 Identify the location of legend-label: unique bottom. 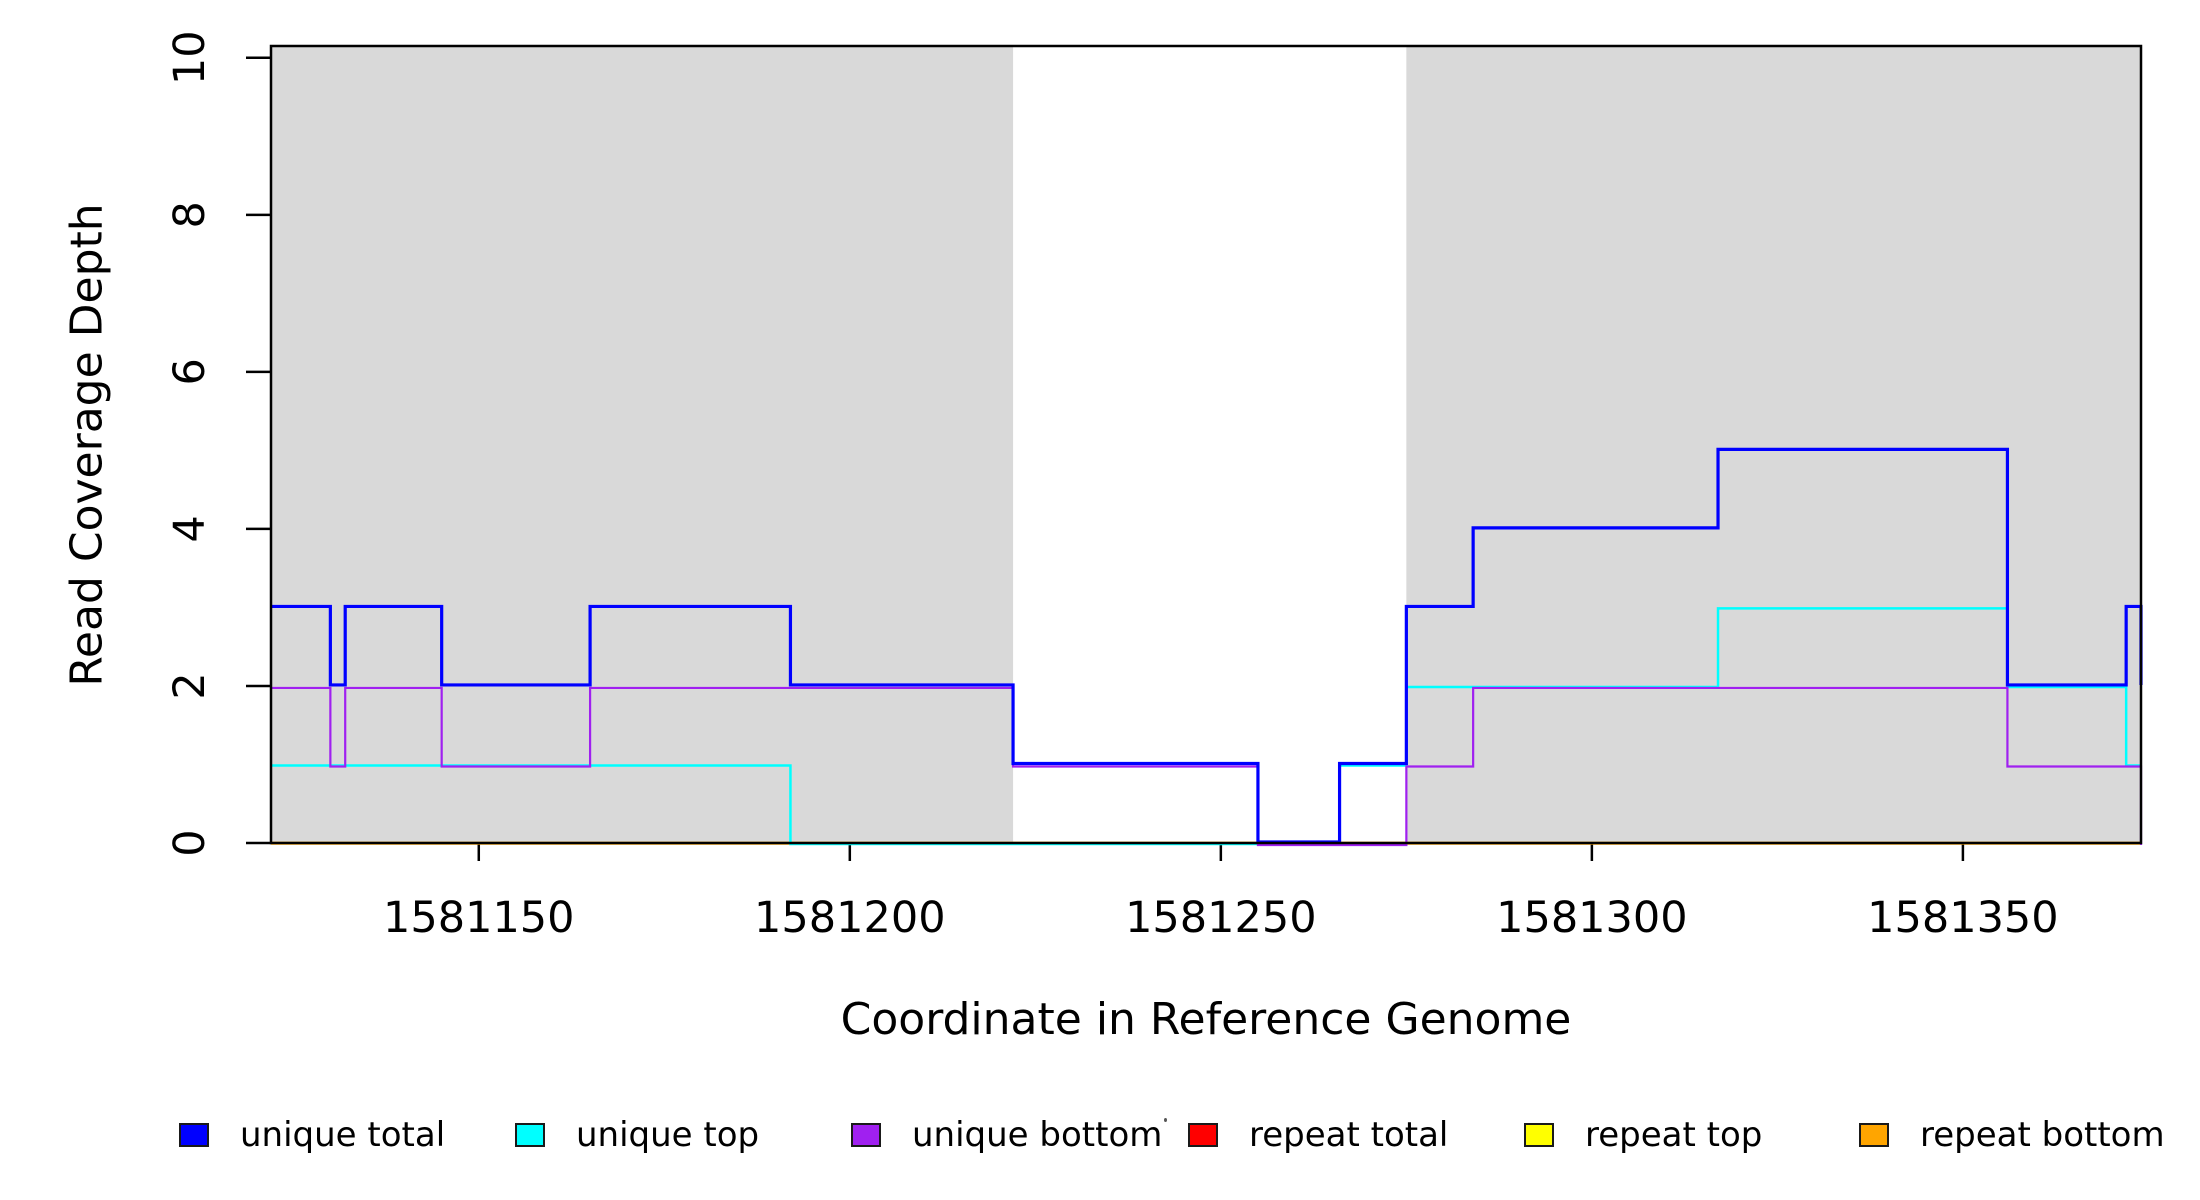
(1037, 1135).